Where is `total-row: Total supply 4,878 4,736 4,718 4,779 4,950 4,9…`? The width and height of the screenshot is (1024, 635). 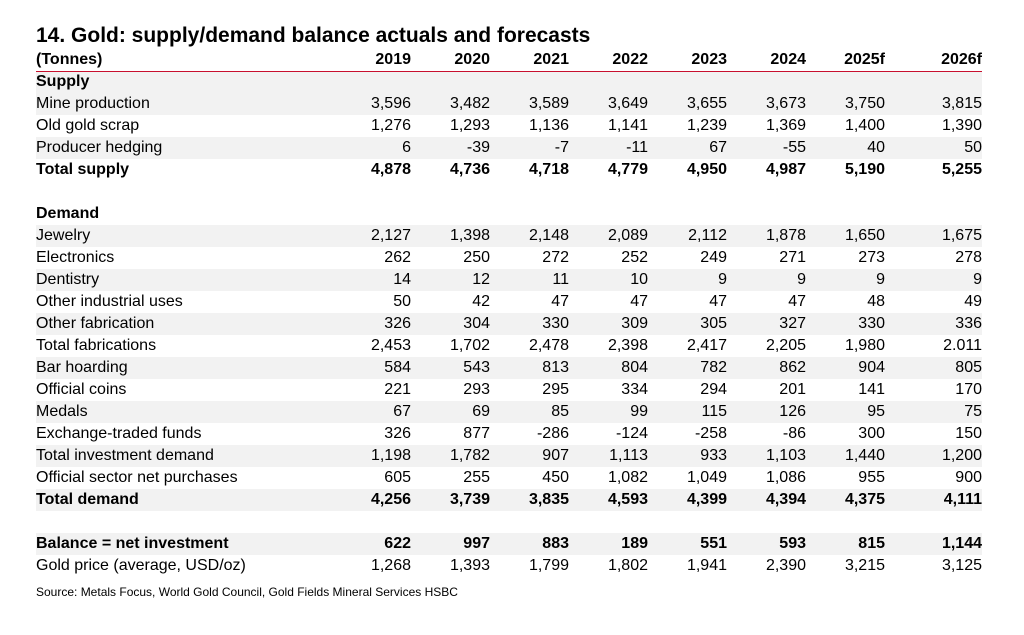 total-row: Total supply 4,878 4,736 4,718 4,779 4,950 4,9… is located at coordinates (509, 170).